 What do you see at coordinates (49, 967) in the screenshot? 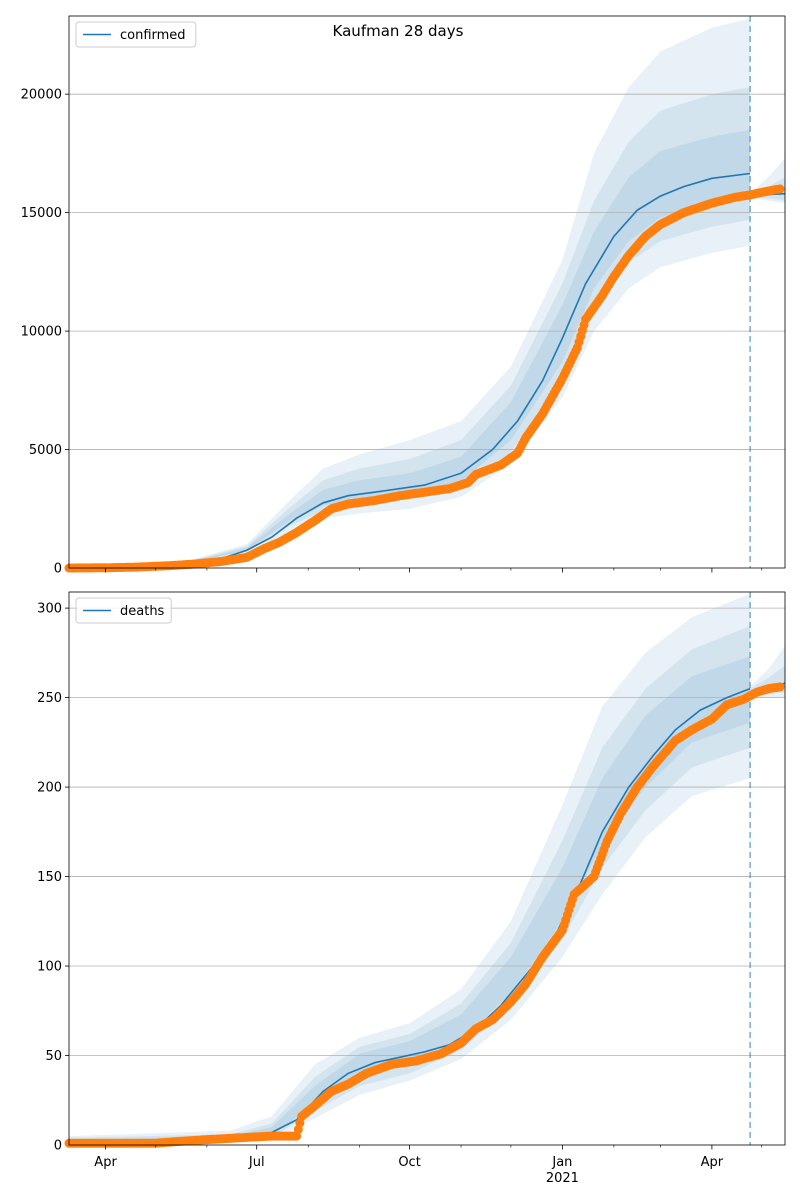
I see `y-tick-label: 100` at bounding box center [49, 967].